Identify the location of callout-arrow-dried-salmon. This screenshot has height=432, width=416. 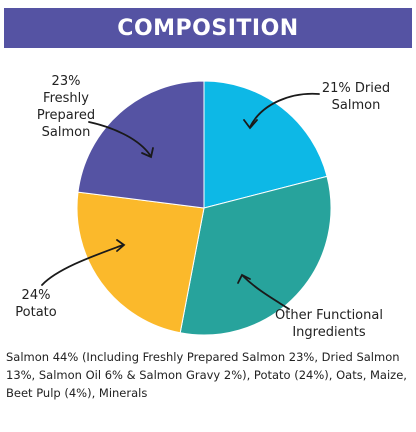
(284, 110).